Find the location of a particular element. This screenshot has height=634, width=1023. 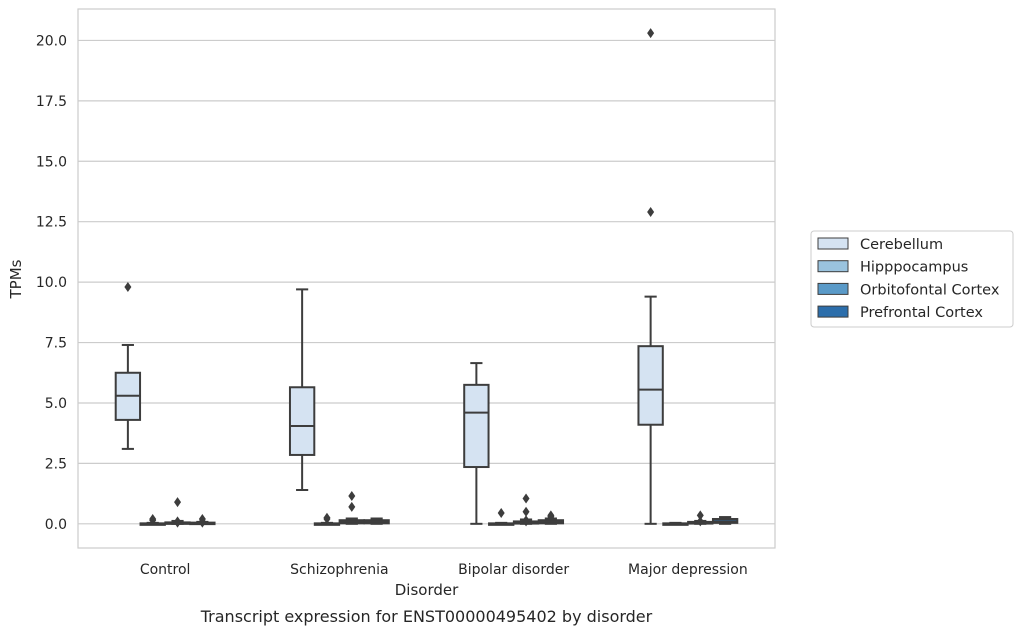

y-tick-label: 15.0 is located at coordinates (51, 162).